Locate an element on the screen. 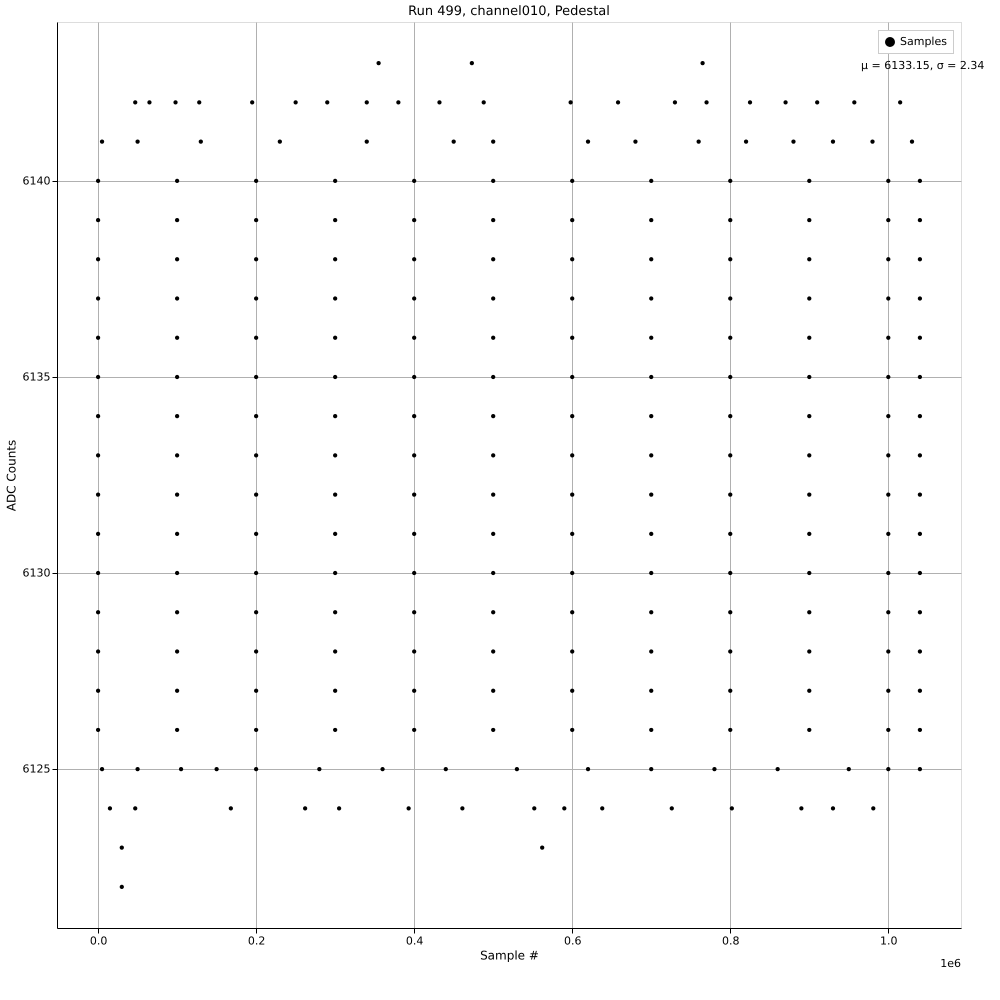 The height and width of the screenshot is (1000, 1000). y-tick-label: 6140 is located at coordinates (36, 181).